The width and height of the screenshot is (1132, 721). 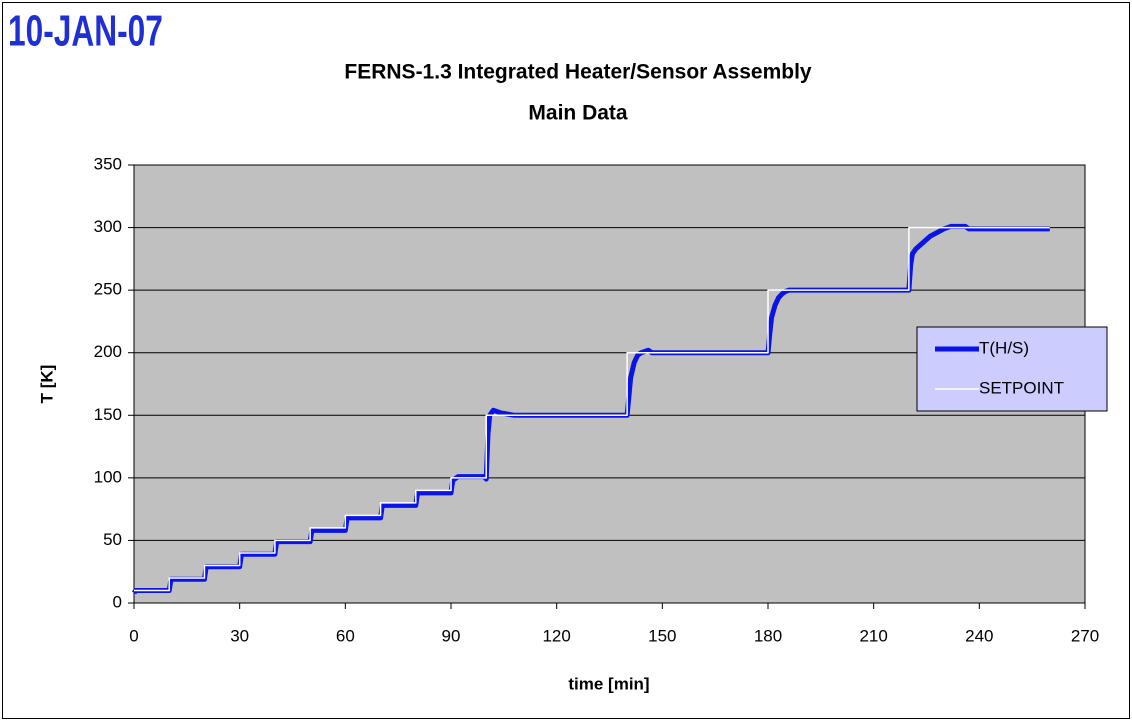 I want to click on chart-subtitle: Main Data, so click(x=578, y=113).